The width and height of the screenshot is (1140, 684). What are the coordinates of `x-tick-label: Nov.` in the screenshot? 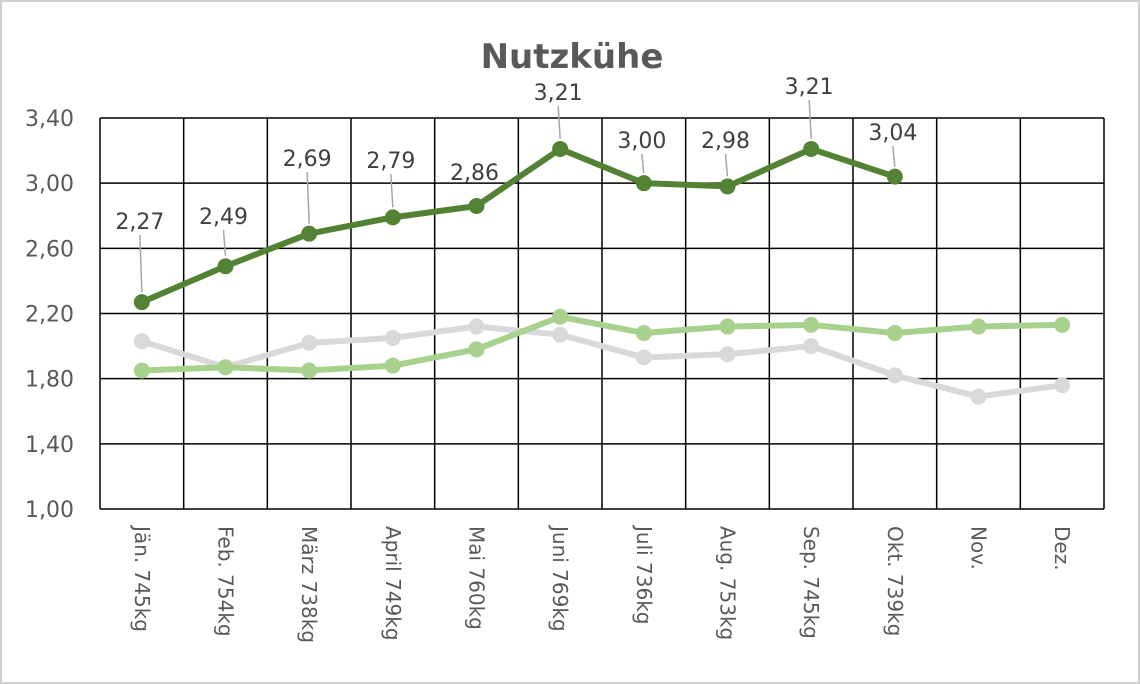 It's located at (979, 548).